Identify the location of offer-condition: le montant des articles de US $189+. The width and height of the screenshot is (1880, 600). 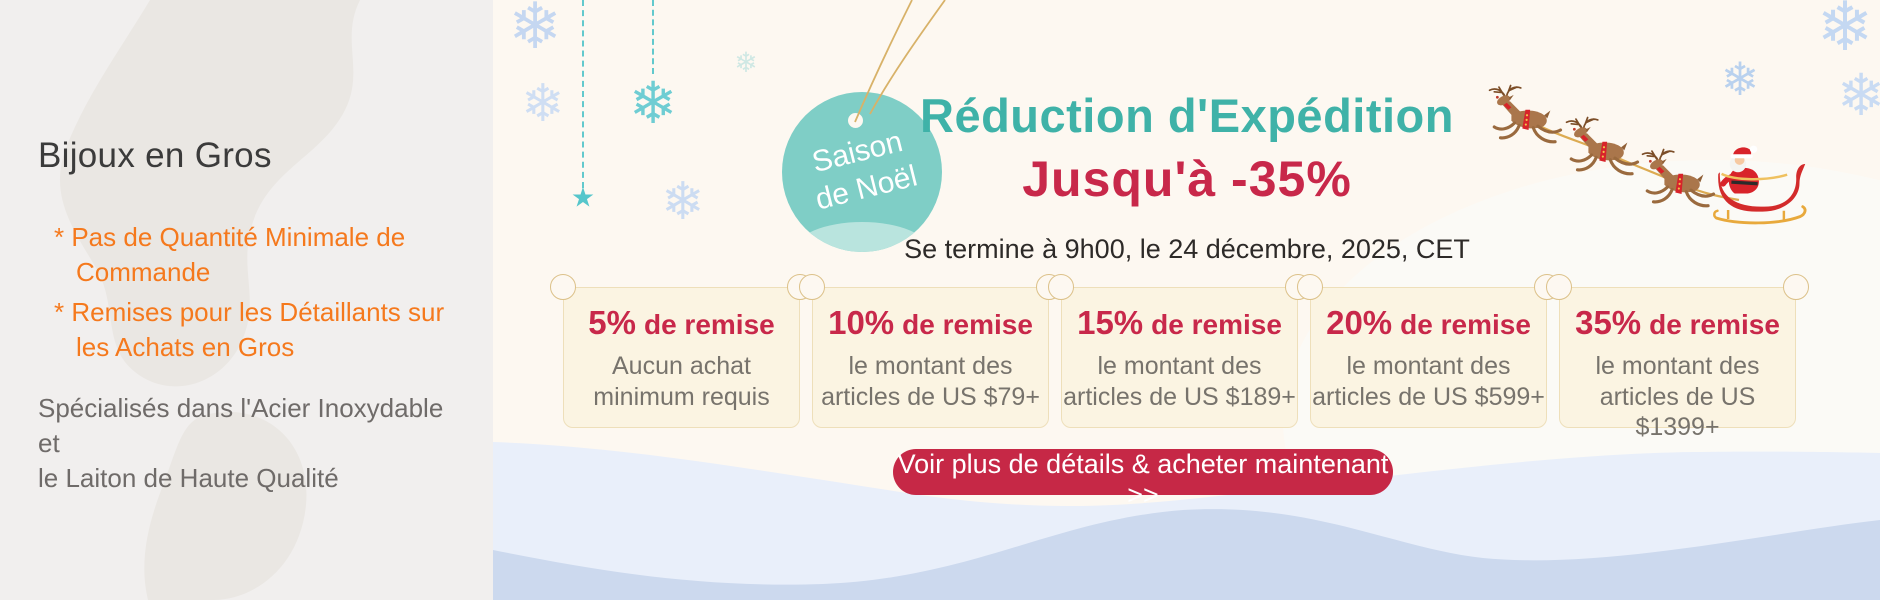
(1179, 381).